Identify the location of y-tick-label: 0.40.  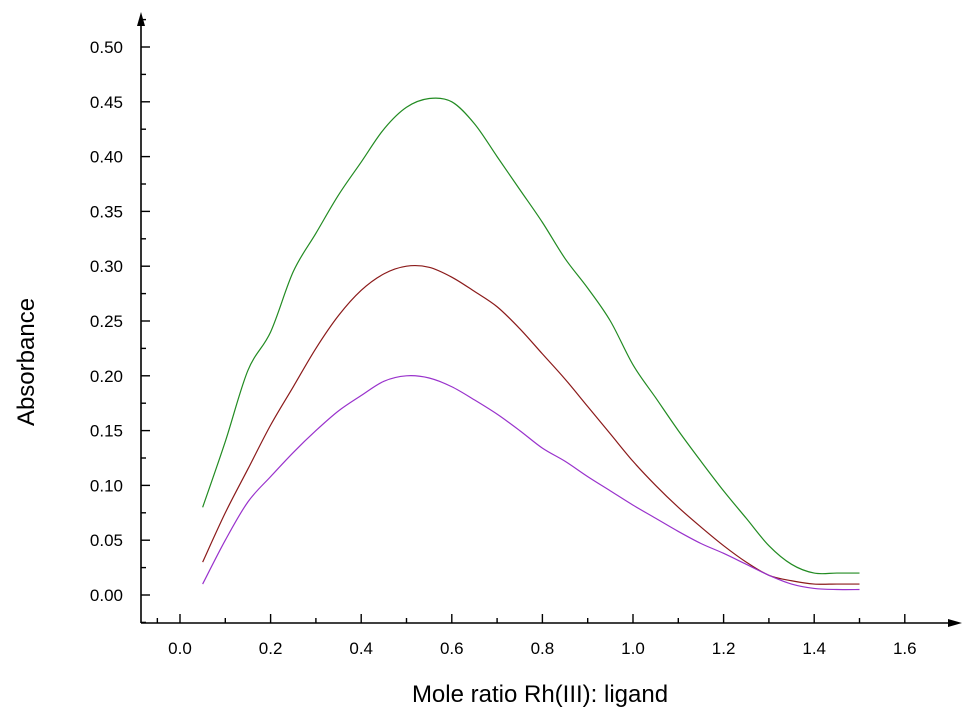
(106, 157).